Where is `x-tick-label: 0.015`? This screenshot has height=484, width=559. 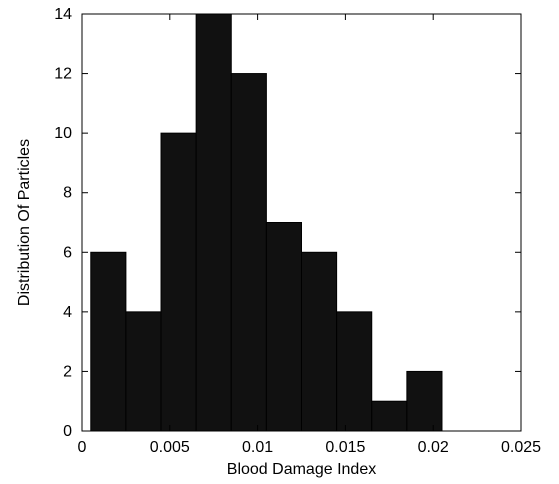
x-tick-label: 0.015 is located at coordinates (345, 447).